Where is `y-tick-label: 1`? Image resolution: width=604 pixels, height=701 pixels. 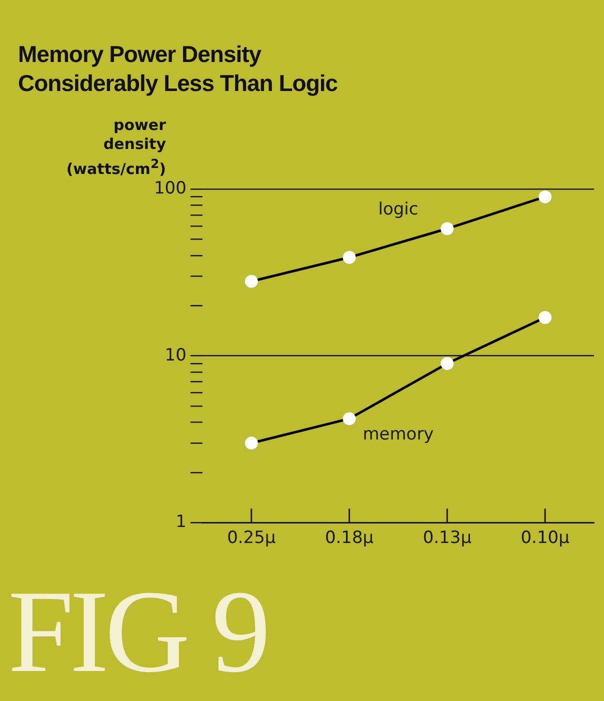
y-tick-label: 1 is located at coordinates (181, 522).